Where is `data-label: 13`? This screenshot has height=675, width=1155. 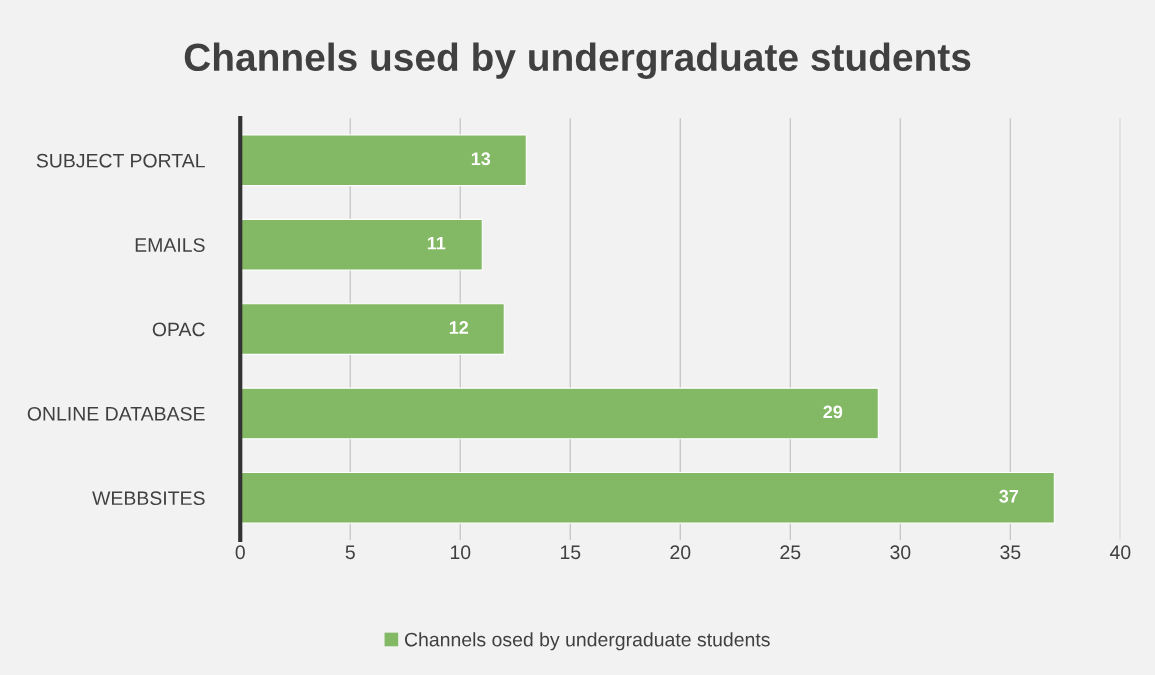 data-label: 13 is located at coordinates (481, 159).